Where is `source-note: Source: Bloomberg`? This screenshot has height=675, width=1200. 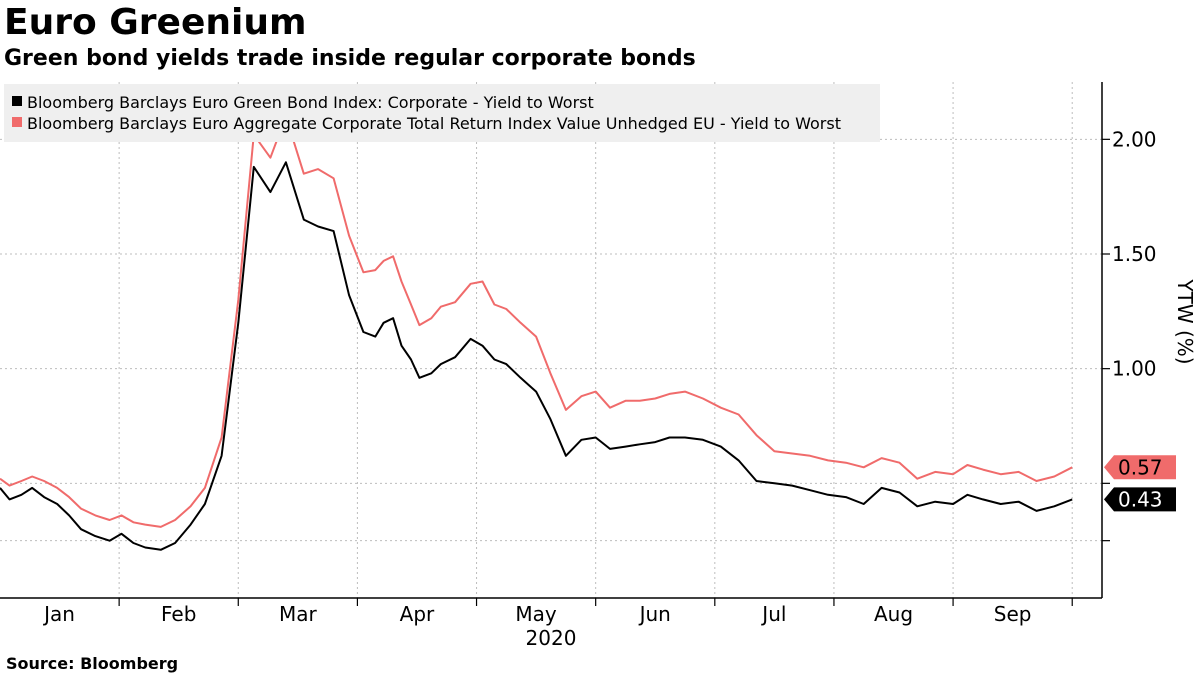 source-note: Source: Bloomberg is located at coordinates (92, 663).